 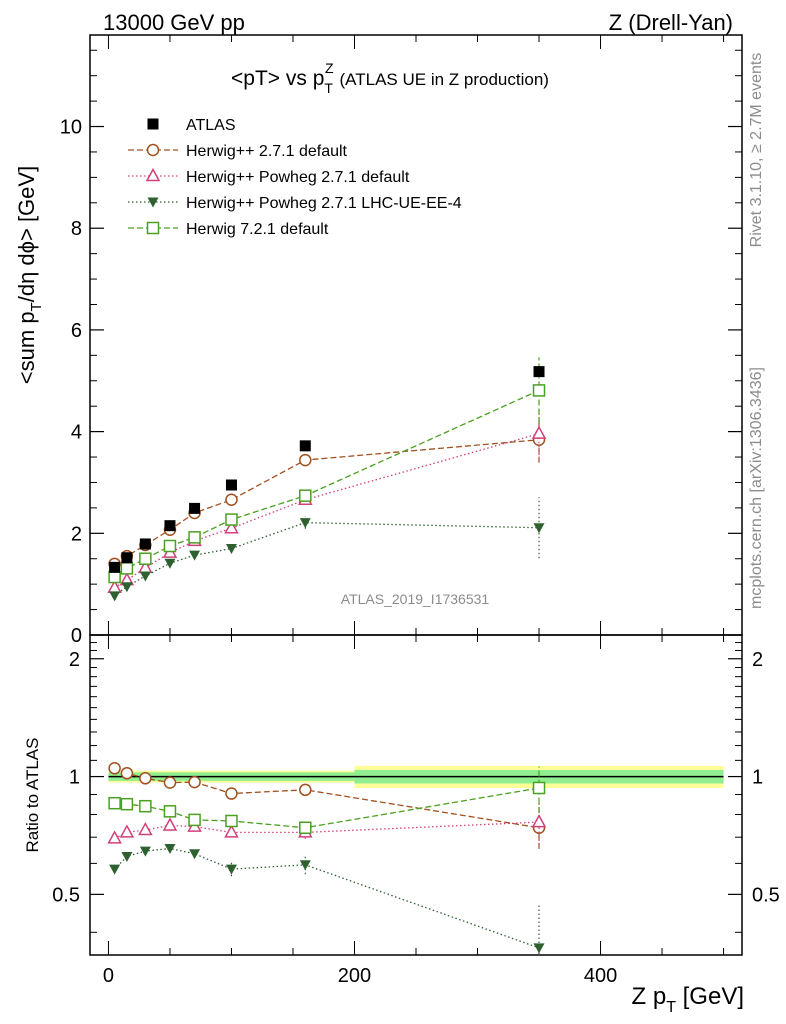 I want to click on main-y-tick-label: 0, so click(x=76, y=636).